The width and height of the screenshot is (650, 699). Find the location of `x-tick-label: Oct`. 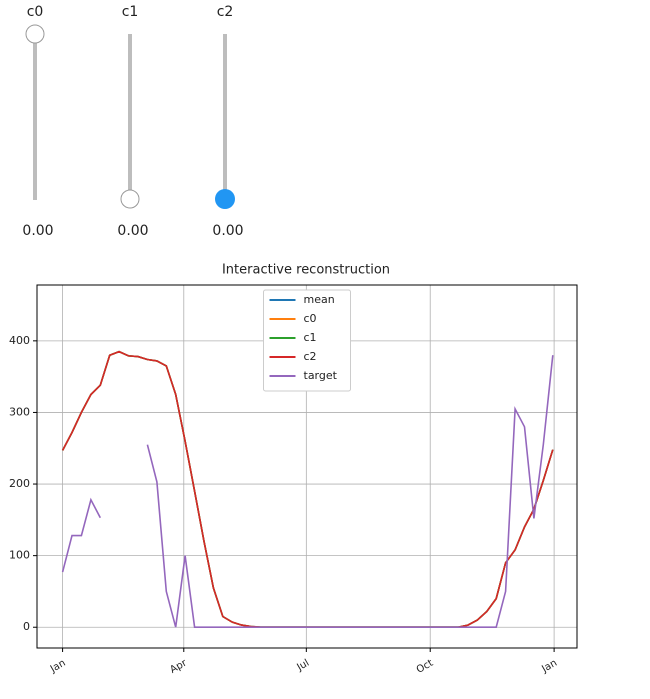

x-tick-label: Oct is located at coordinates (425, 667).